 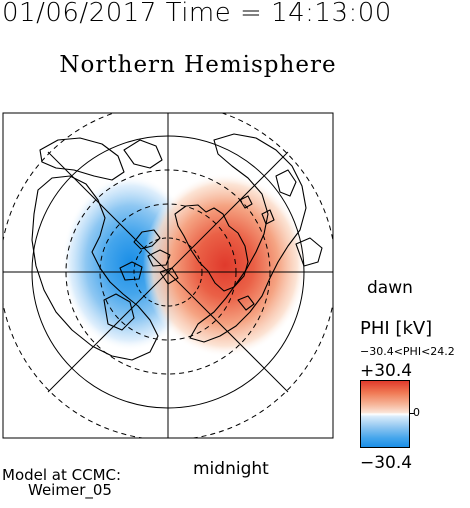 What do you see at coordinates (198, 65) in the screenshot?
I see `plot-title: Northern Hemisphere` at bounding box center [198, 65].